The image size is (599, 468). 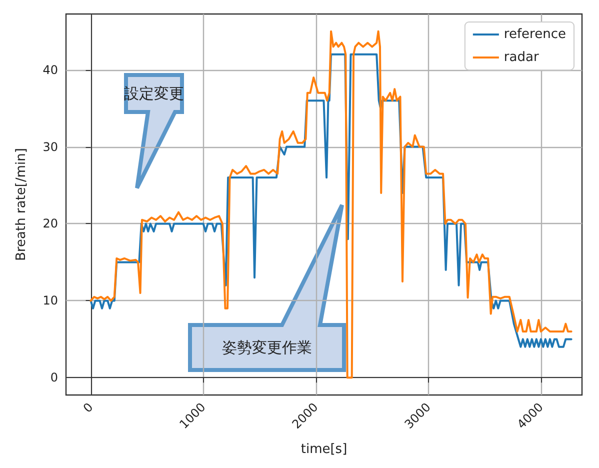 I want to click on annotation: 姿勢変更作業, so click(x=267, y=347).